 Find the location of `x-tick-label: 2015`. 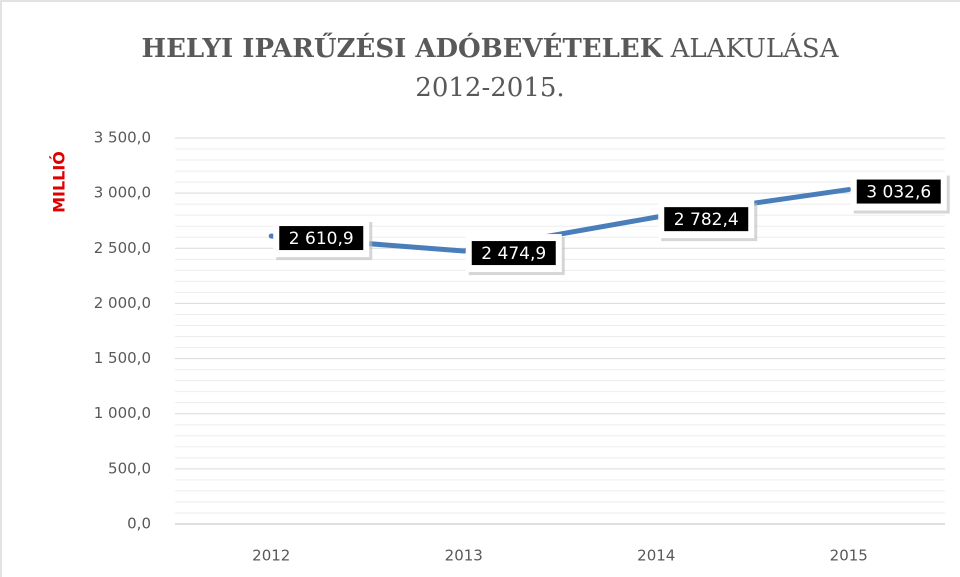

x-tick-label: 2015 is located at coordinates (849, 556).